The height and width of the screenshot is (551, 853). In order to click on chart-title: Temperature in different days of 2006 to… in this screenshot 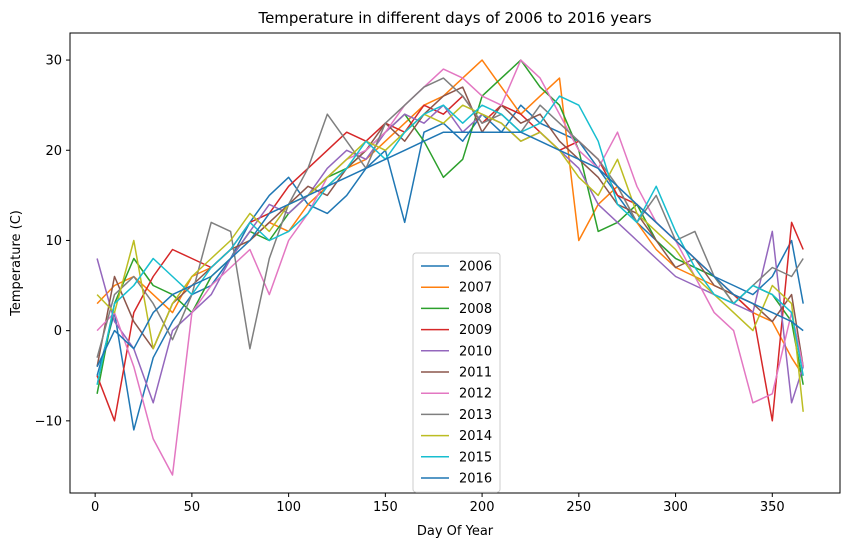, I will do `click(454, 18)`.